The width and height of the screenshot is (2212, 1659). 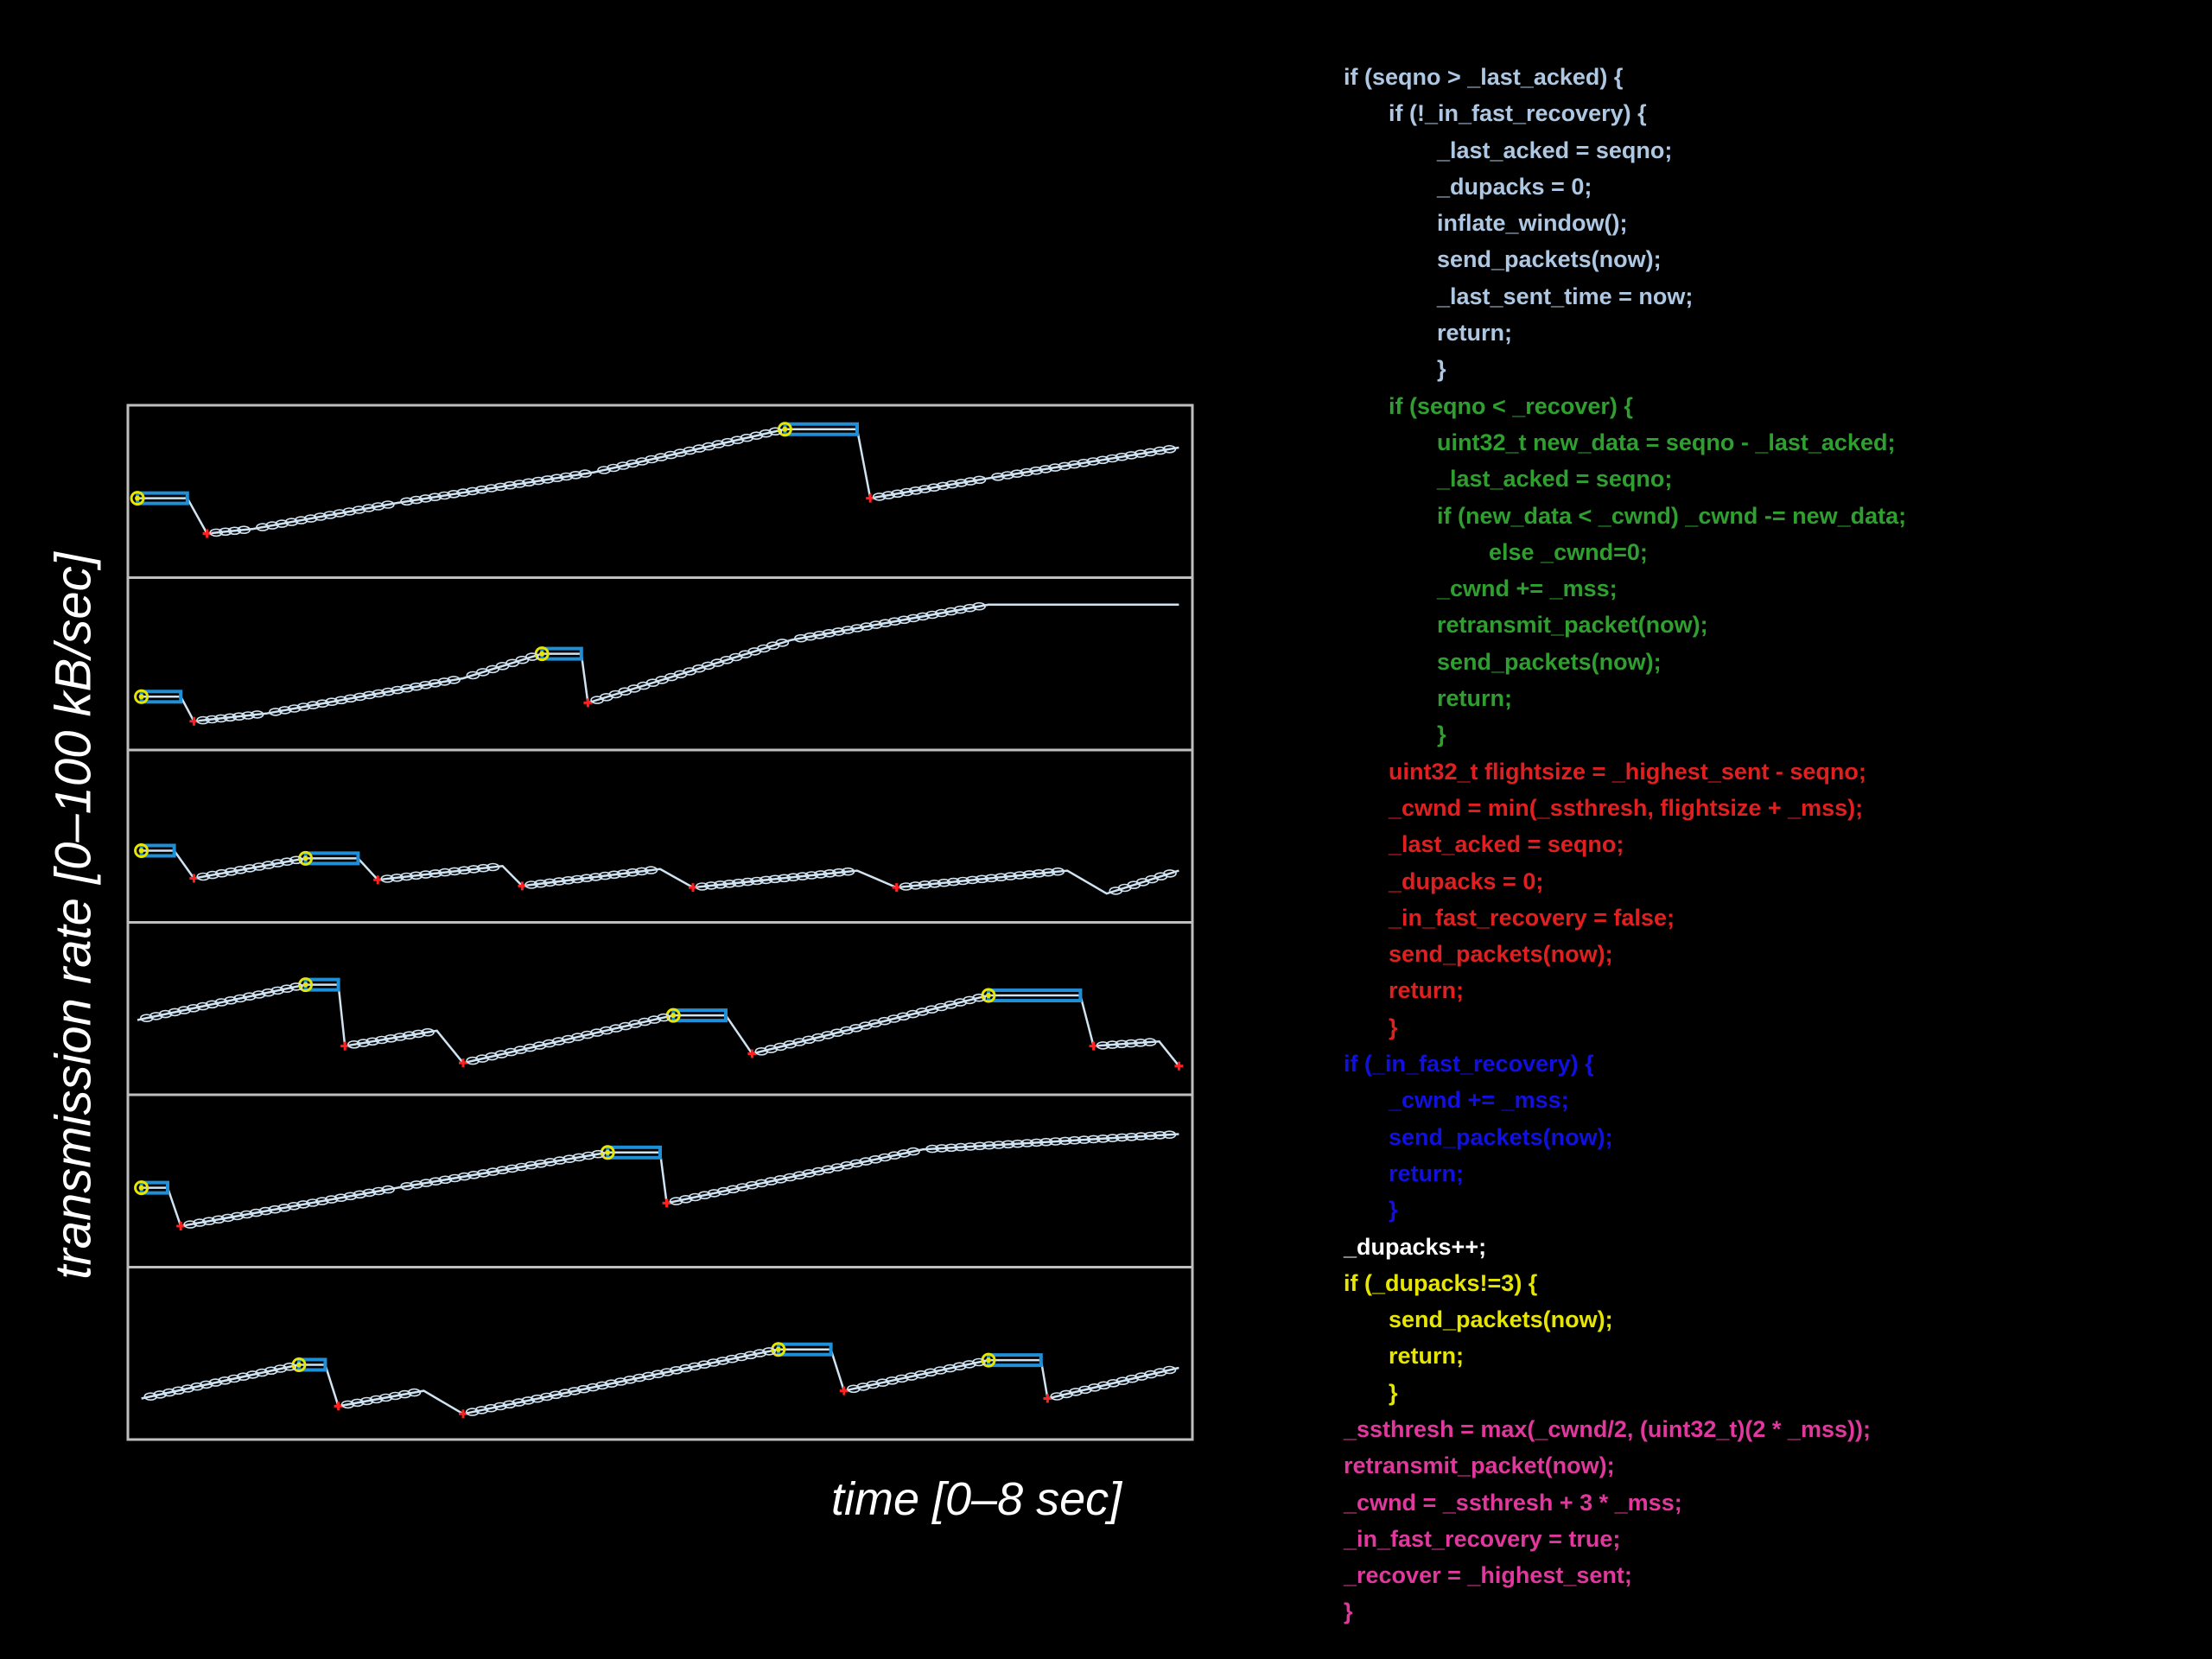 I want to click on code-line: _cwnd = _ssthresh + 3 * _mss;, so click(x=1513, y=1502).